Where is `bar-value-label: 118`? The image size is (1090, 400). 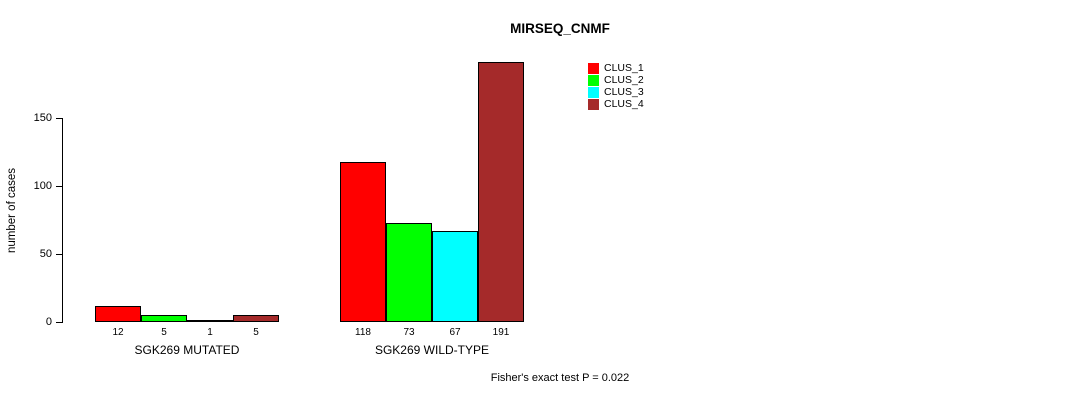 bar-value-label: 118 is located at coordinates (363, 332).